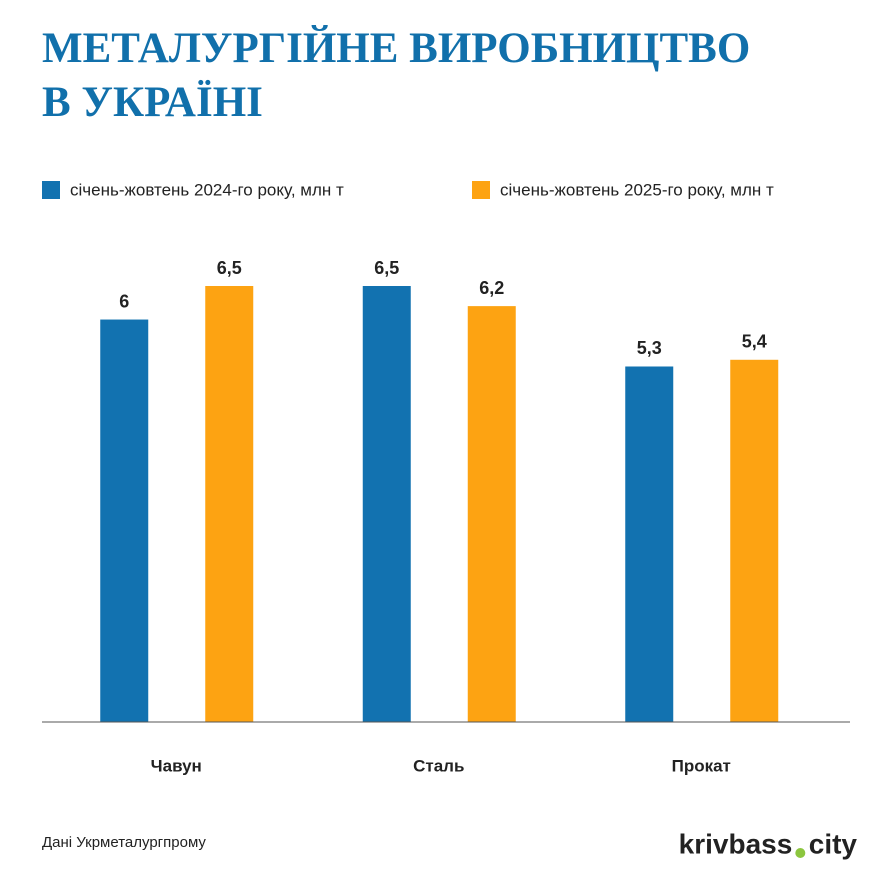 The image size is (890, 890). I want to click on value-label: 6,2, so click(491, 288).